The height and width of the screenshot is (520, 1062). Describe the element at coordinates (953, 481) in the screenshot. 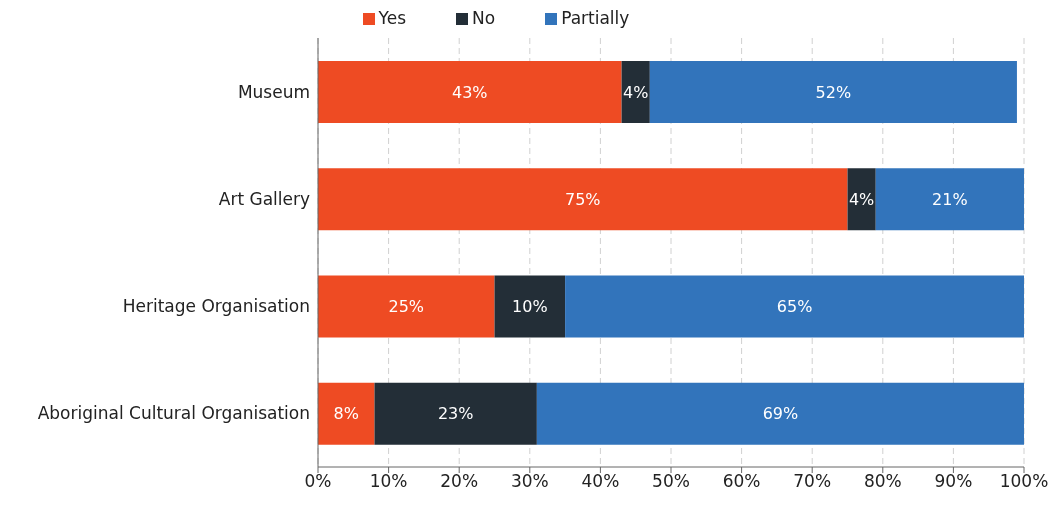

I see `x-tick-label: 90%` at that location.